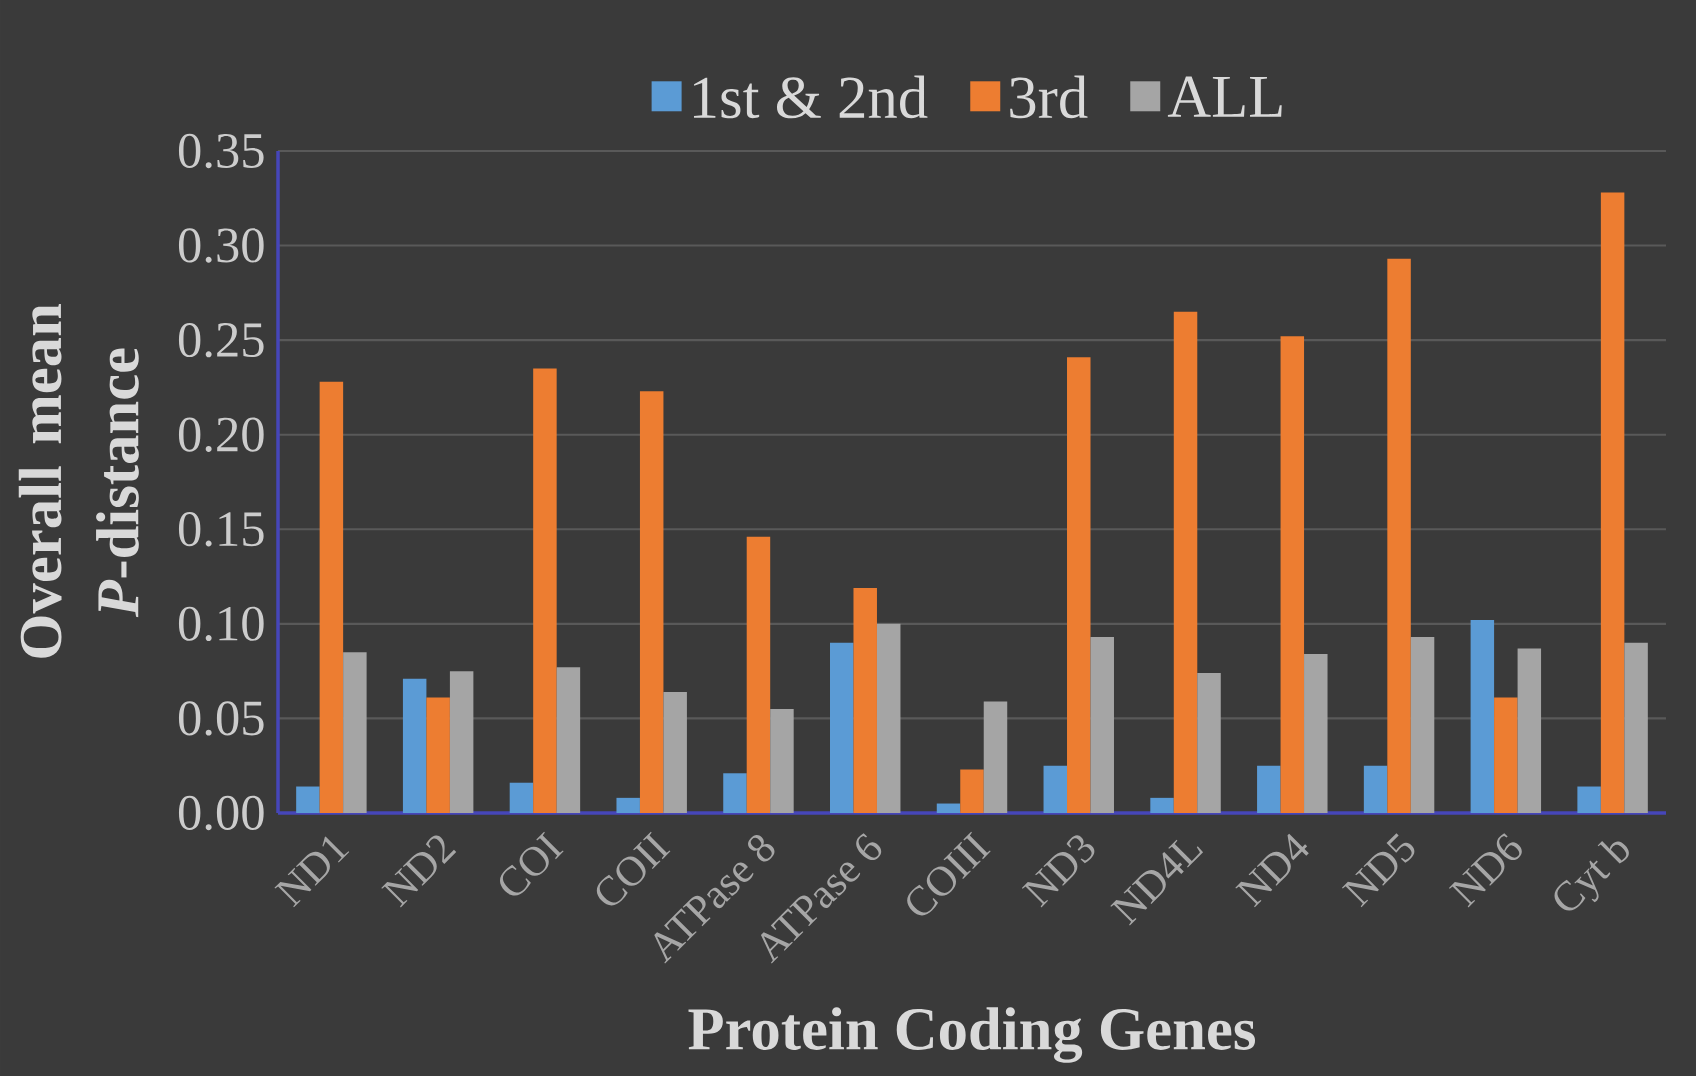 This screenshot has width=1696, height=1076. What do you see at coordinates (810, 97) in the screenshot?
I see `legend-label: 1st & 2nd` at bounding box center [810, 97].